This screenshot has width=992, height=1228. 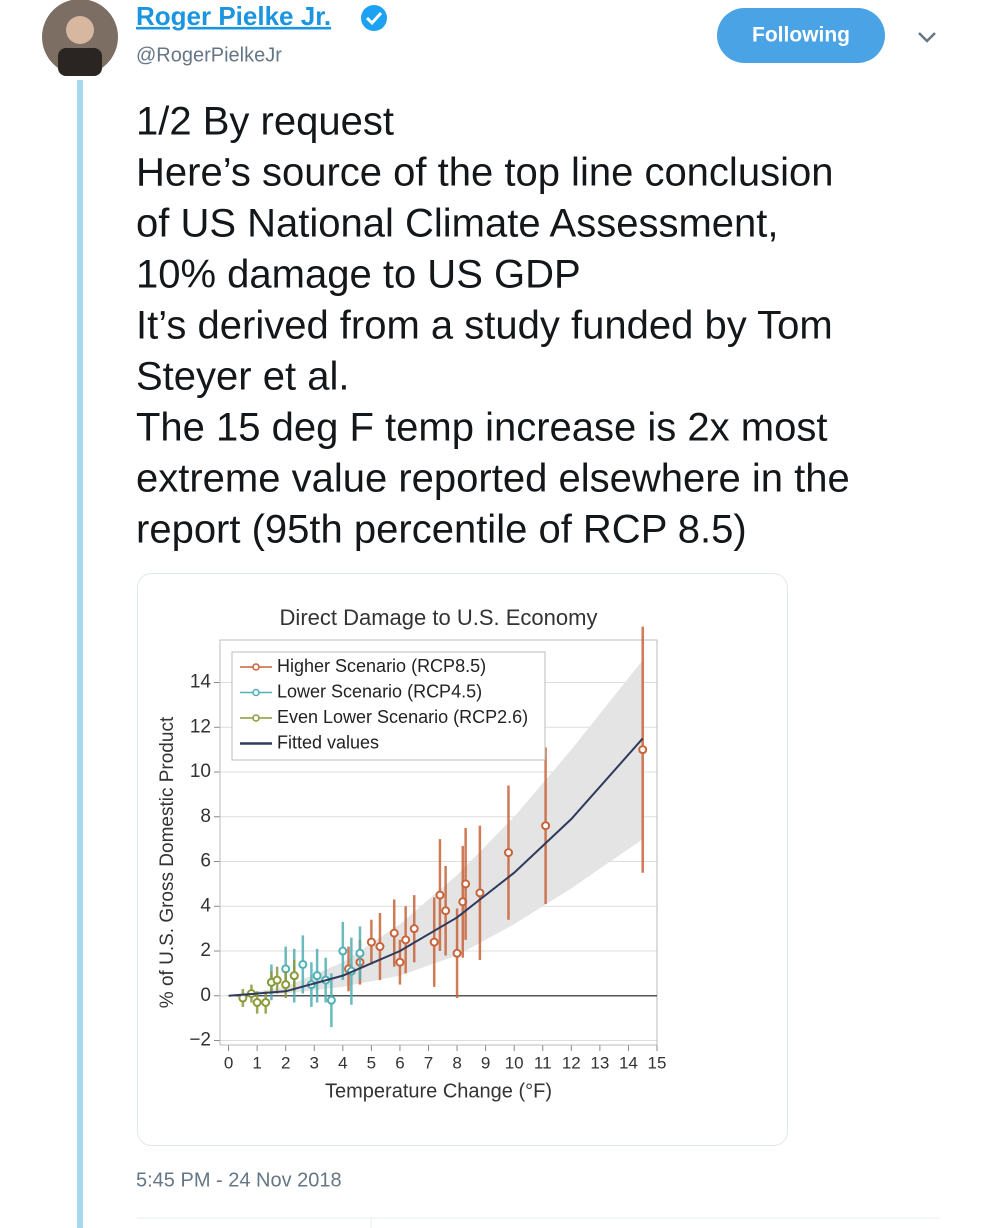 What do you see at coordinates (205, 861) in the screenshot?
I see `y-tick-label: 6` at bounding box center [205, 861].